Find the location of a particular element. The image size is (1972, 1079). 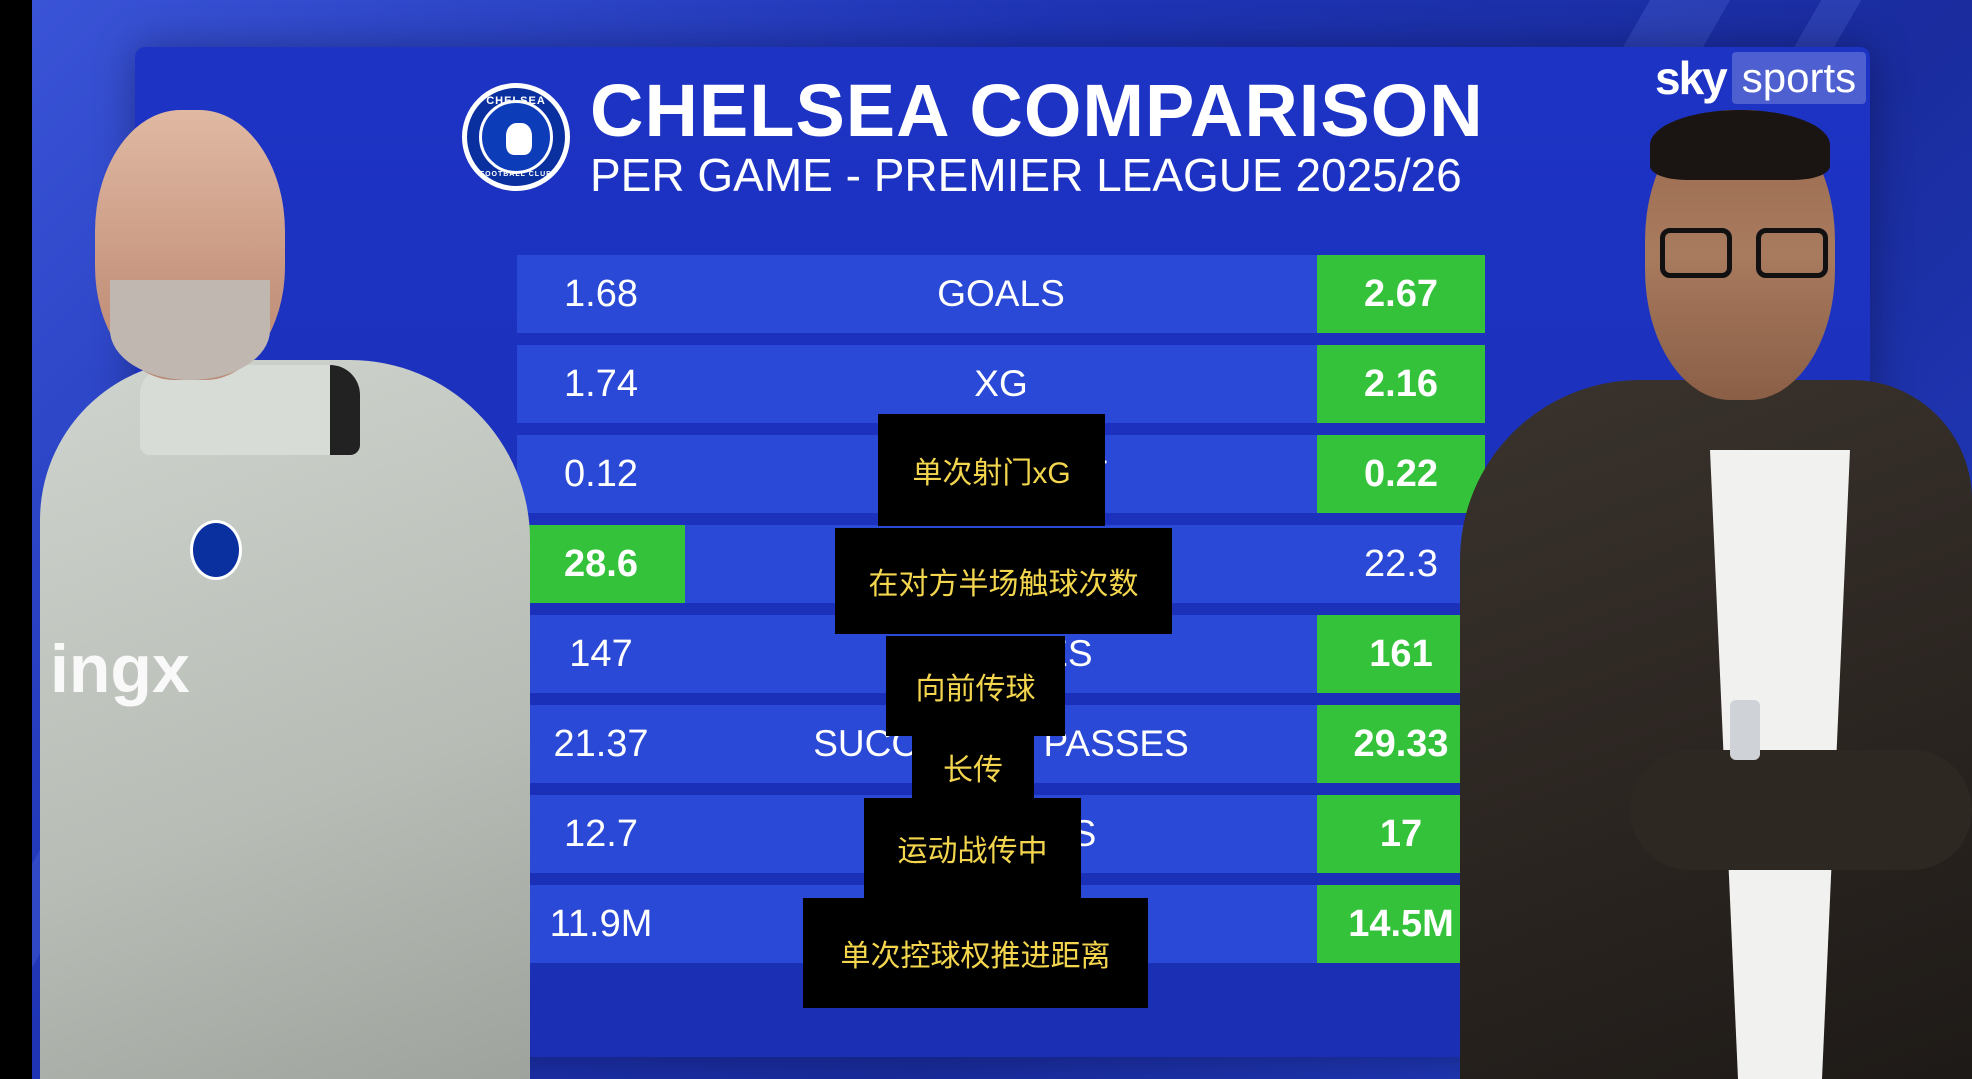

sports-wordmark: sports is located at coordinates (1799, 78).